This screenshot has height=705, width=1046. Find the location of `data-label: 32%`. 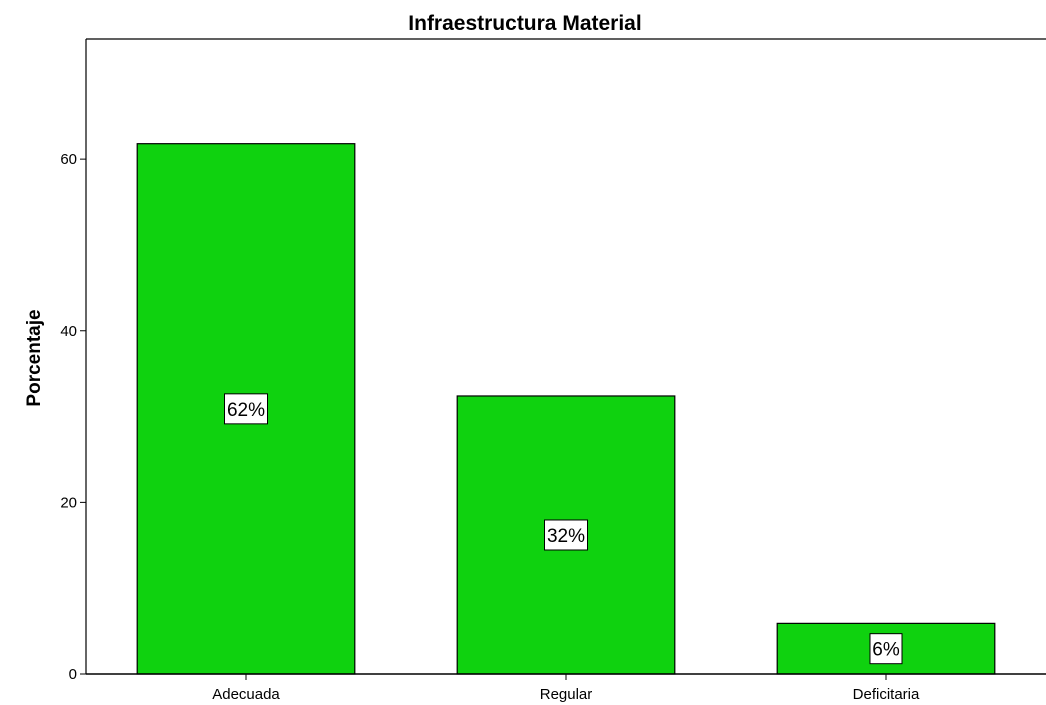

data-label: 32% is located at coordinates (566, 536).